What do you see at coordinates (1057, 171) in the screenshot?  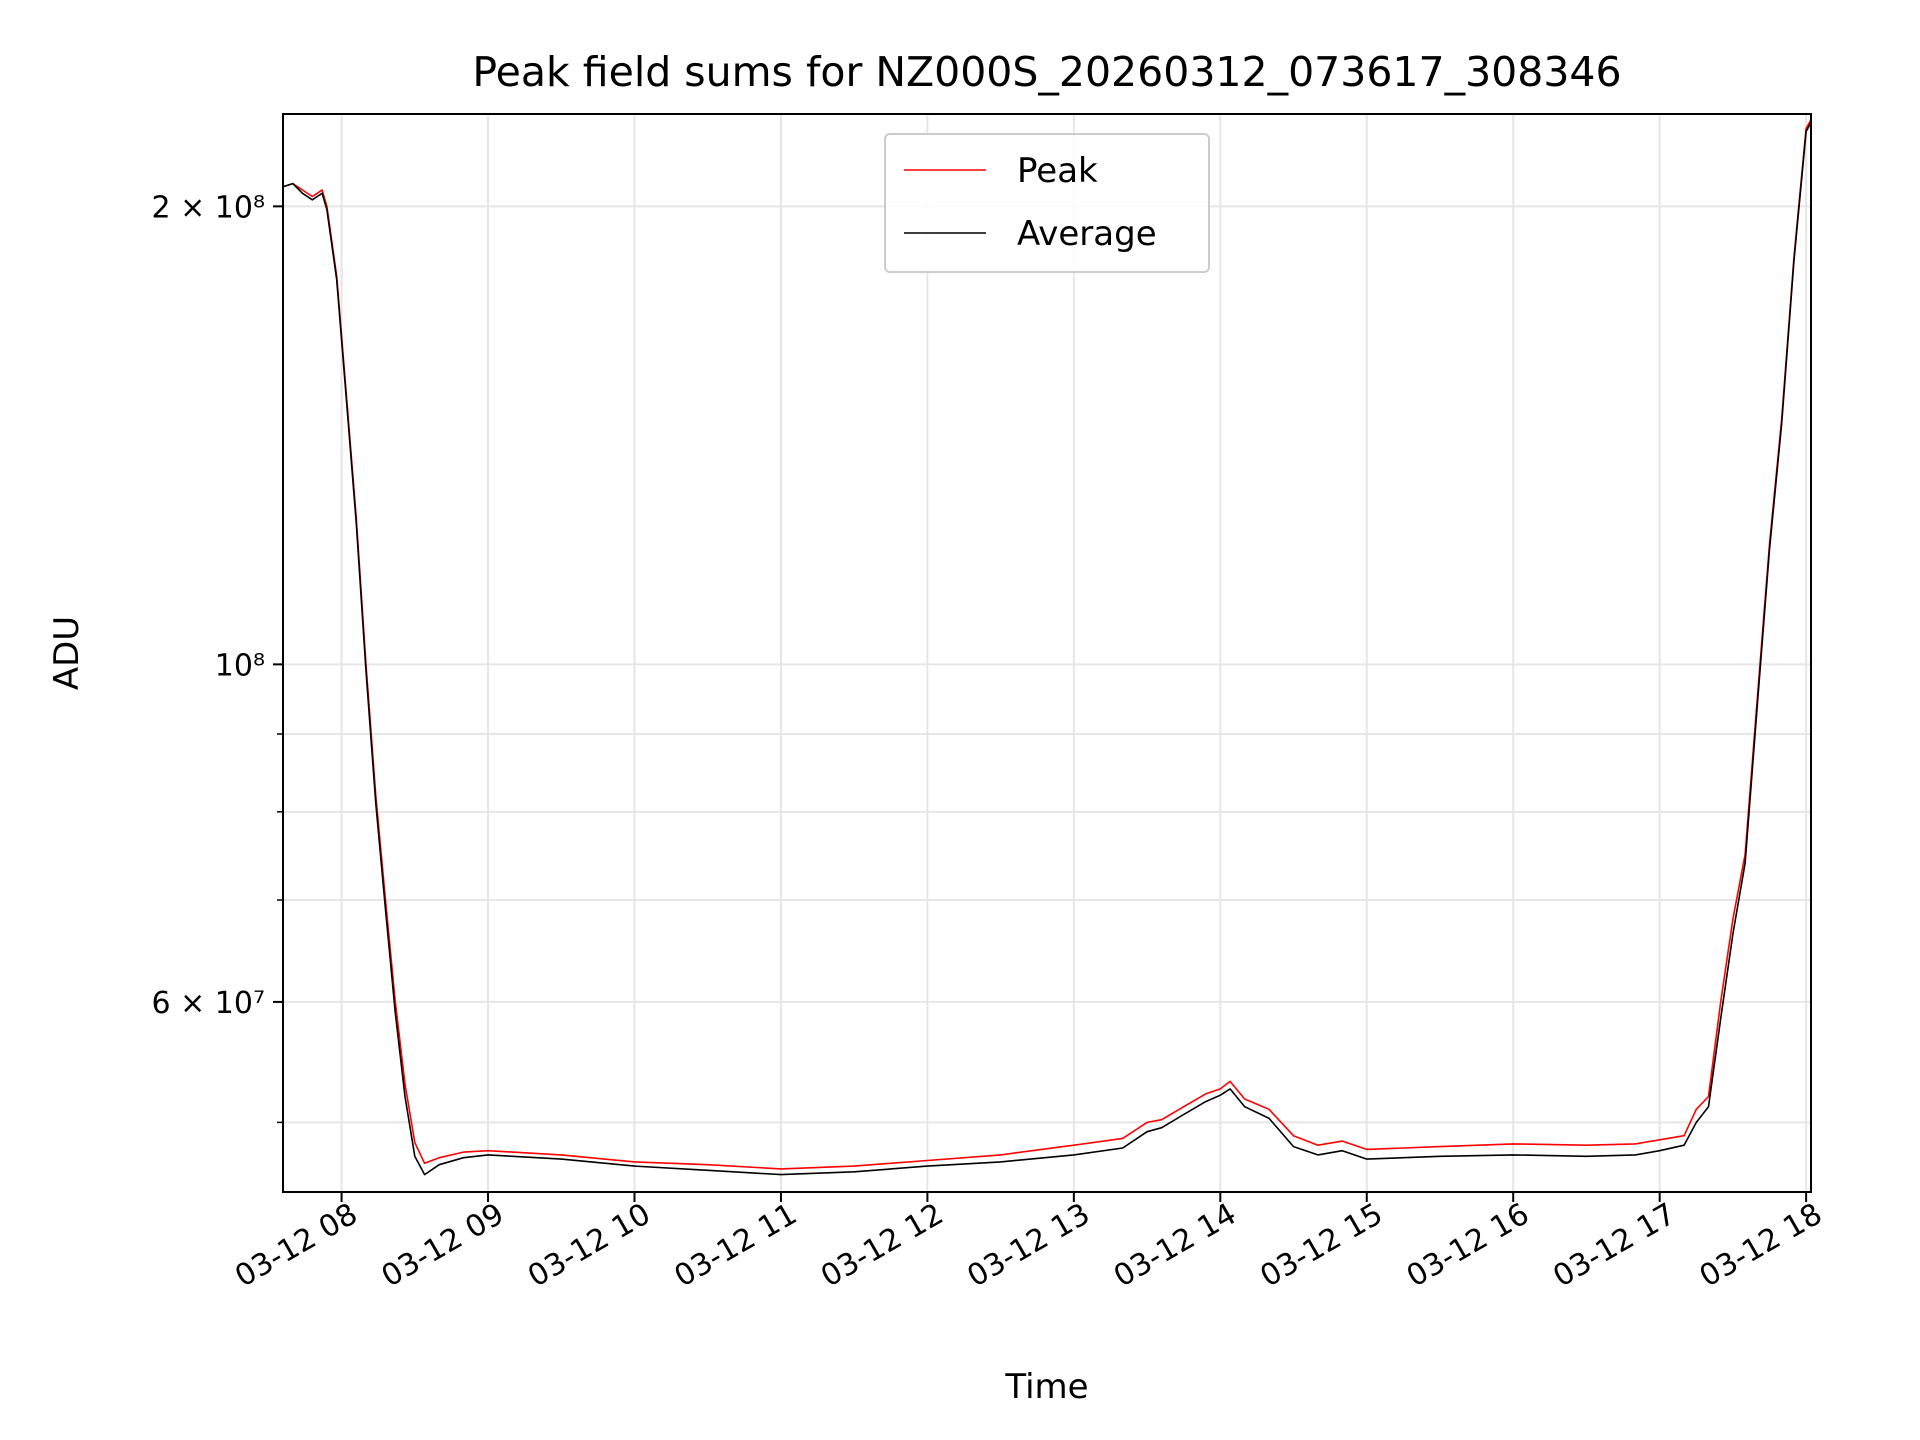 I see `legend-peak-label: Peak` at bounding box center [1057, 171].